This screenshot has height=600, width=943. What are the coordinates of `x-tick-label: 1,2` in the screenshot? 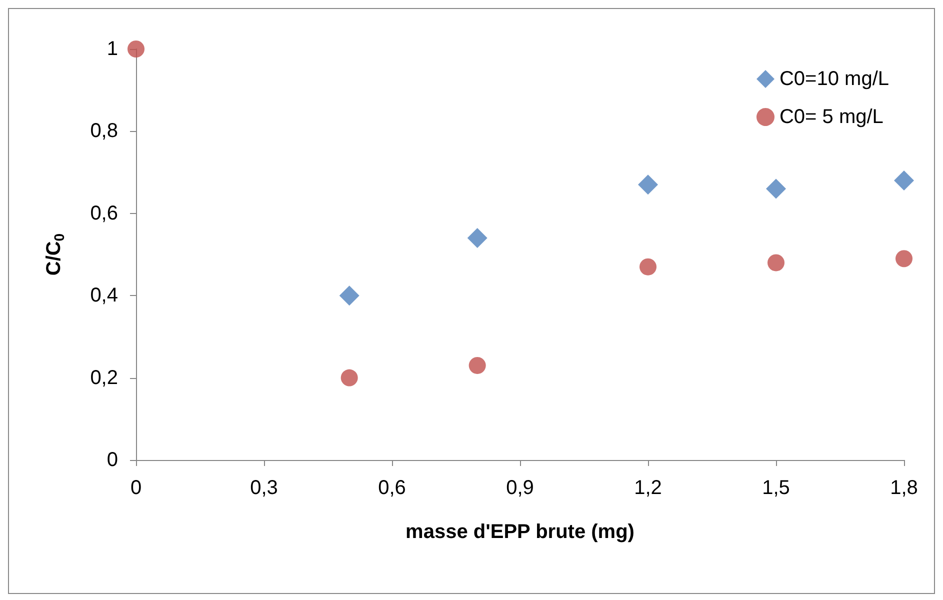 It's located at (648, 488).